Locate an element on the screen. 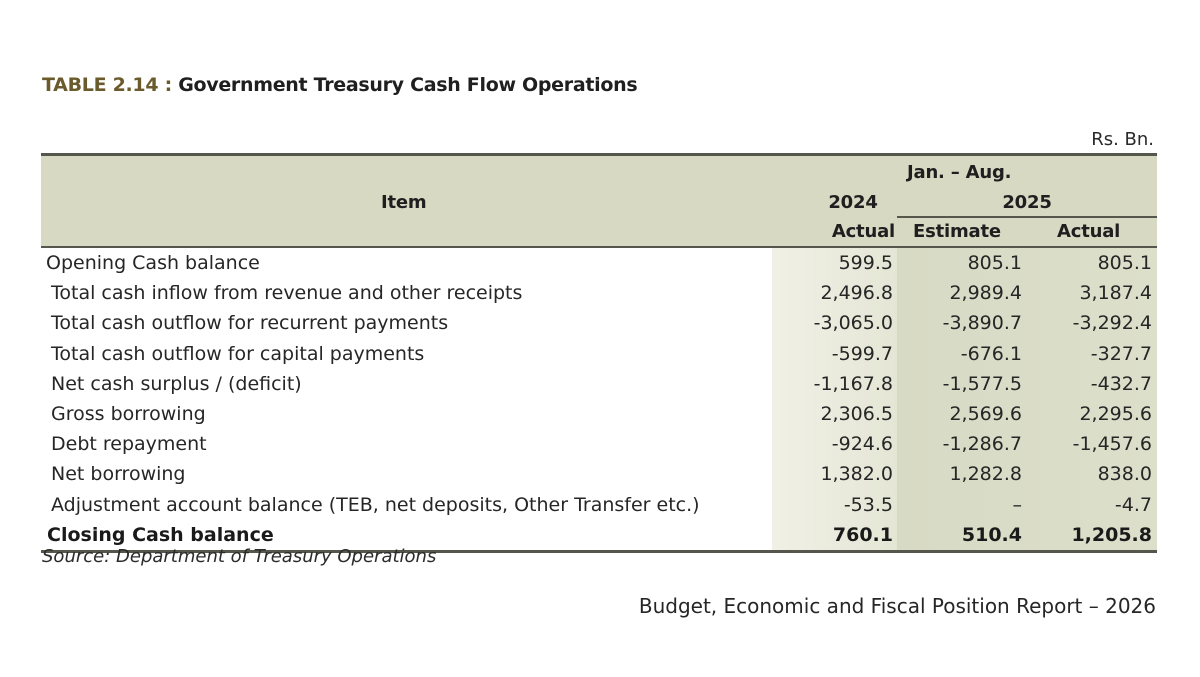 The height and width of the screenshot is (677, 1200). column-2025-shading is located at coordinates (1027, 399).